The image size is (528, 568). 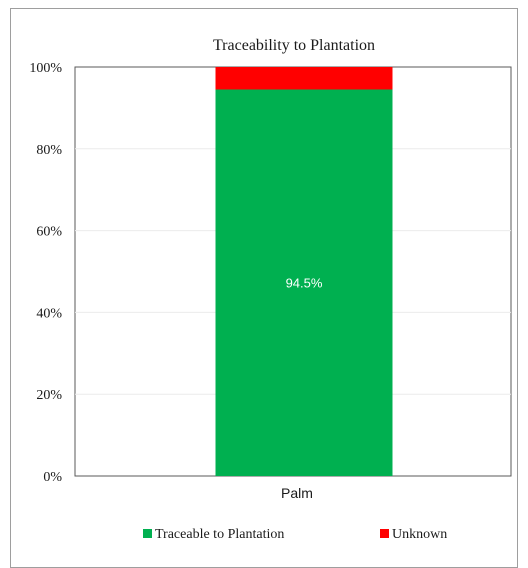 I want to click on y-axis-ticks: 0% 20% 40% 60% 80% 100%, so click(x=45, y=273).